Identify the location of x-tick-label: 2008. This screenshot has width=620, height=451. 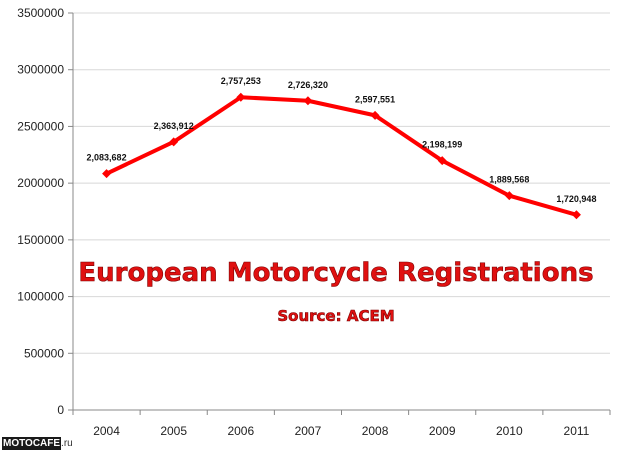
(375, 431).